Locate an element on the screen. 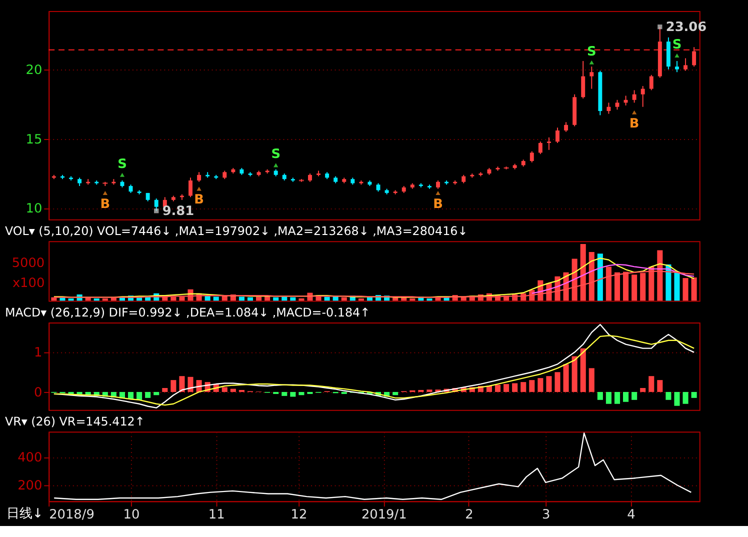 This screenshot has height=537, width=748. text: x100 is located at coordinates (28, 283).